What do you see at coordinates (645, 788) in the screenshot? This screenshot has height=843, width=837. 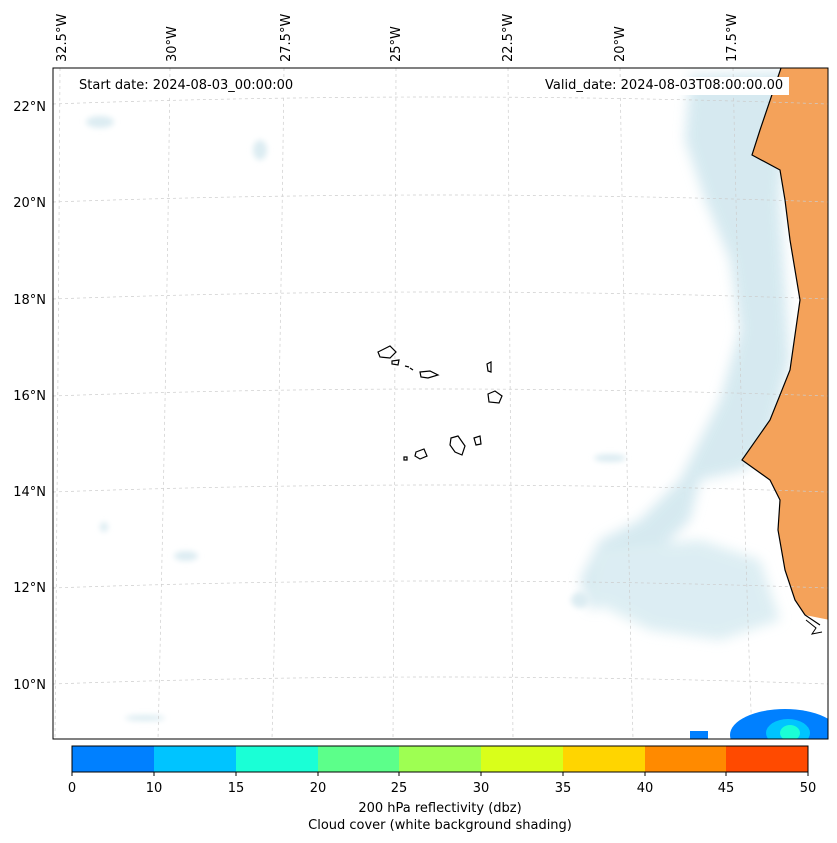 I see `colorbar-tick: 40` at bounding box center [645, 788].